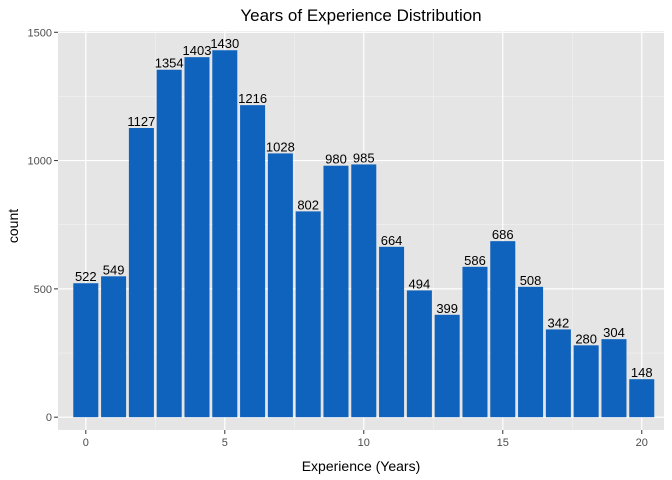  Describe the element at coordinates (224, 43) in the screenshot. I see `data-label: 1430` at that location.